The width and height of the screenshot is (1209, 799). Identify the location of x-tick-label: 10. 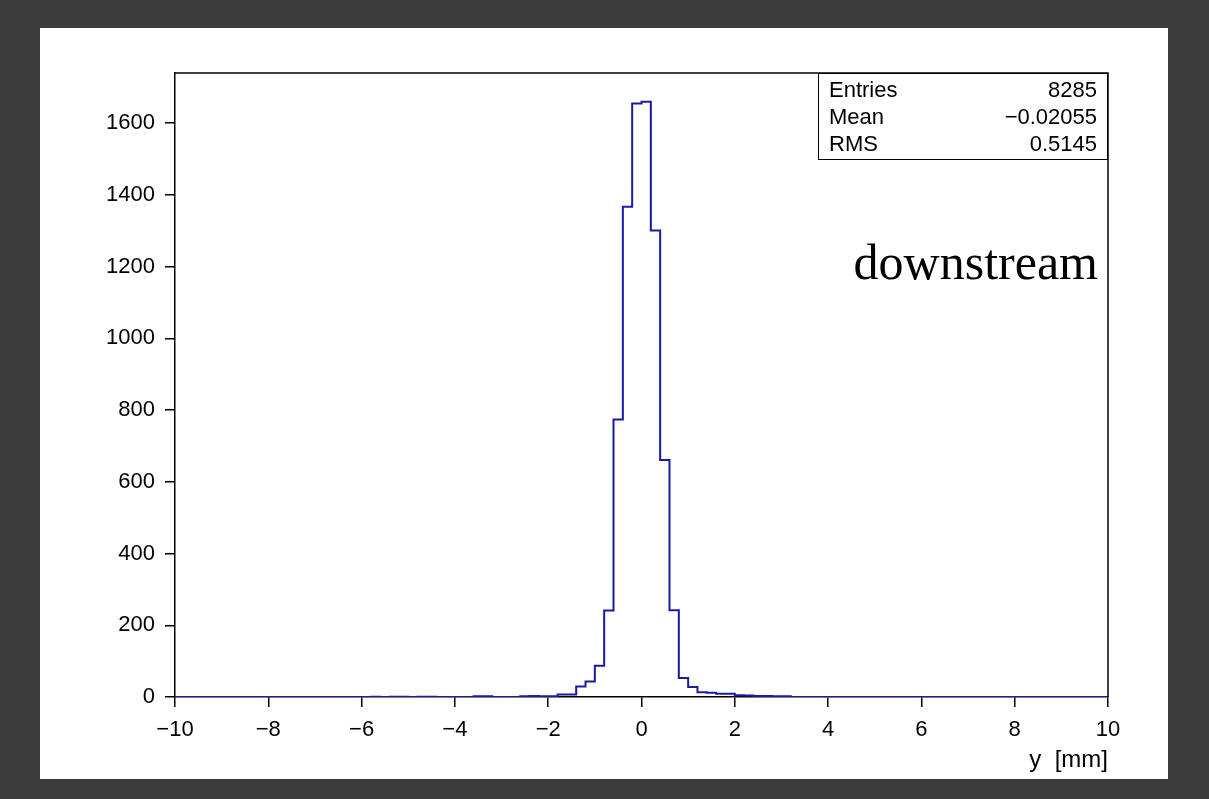
(1108, 729).